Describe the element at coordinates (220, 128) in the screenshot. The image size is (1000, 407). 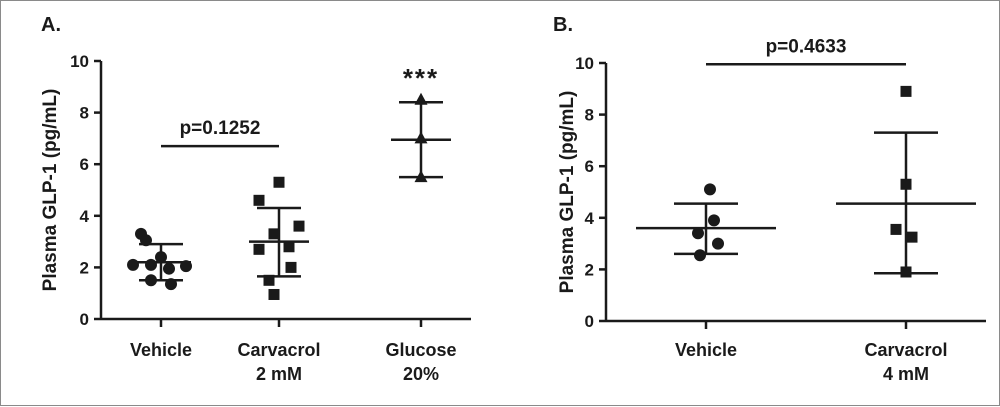
I see `p-value-label: p=0.1252` at that location.